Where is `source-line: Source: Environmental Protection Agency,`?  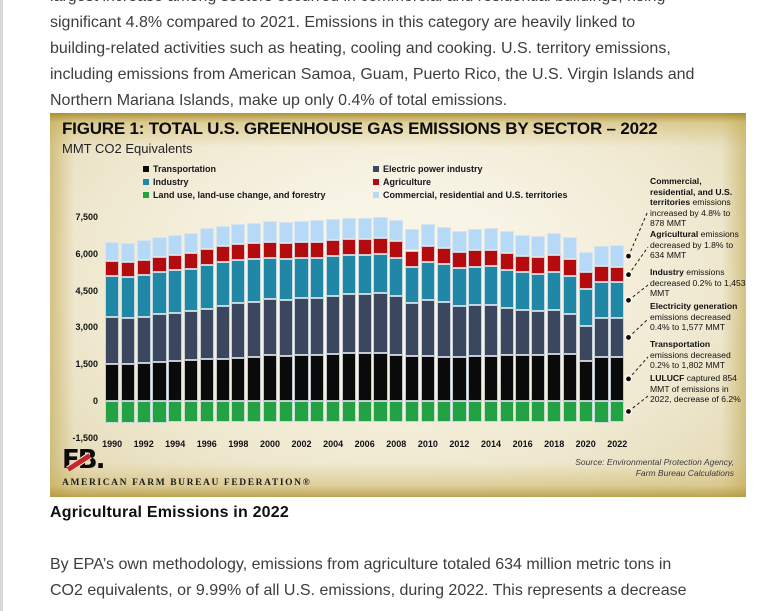 source-line: Source: Environmental Protection Agency, is located at coordinates (654, 462).